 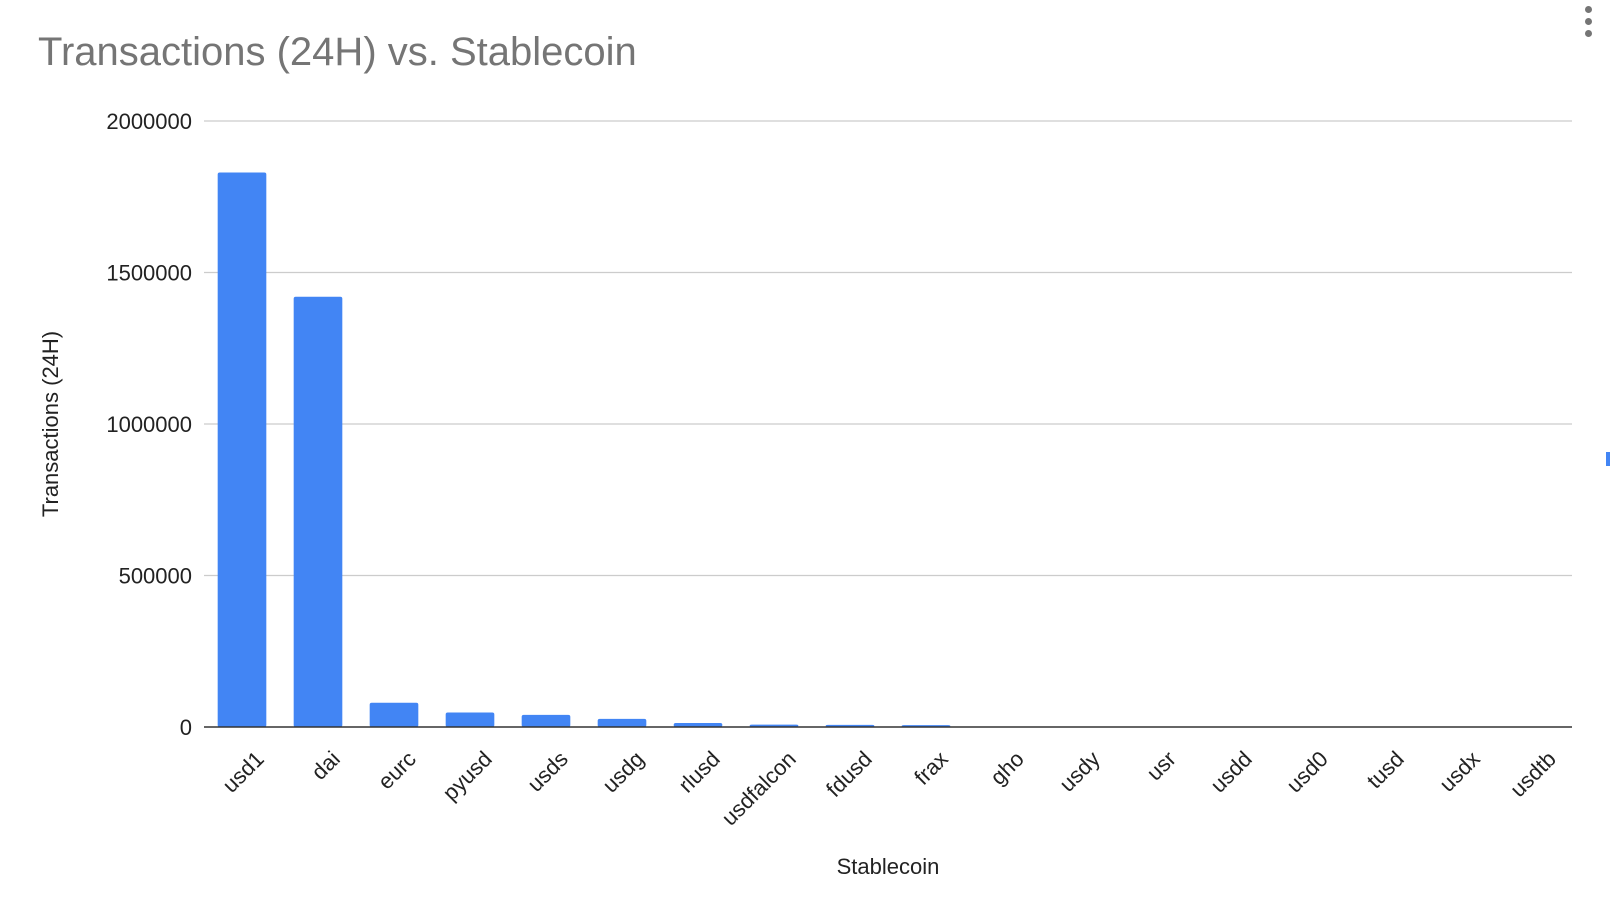 What do you see at coordinates (698, 725) in the screenshot?
I see `bar-rlusd` at bounding box center [698, 725].